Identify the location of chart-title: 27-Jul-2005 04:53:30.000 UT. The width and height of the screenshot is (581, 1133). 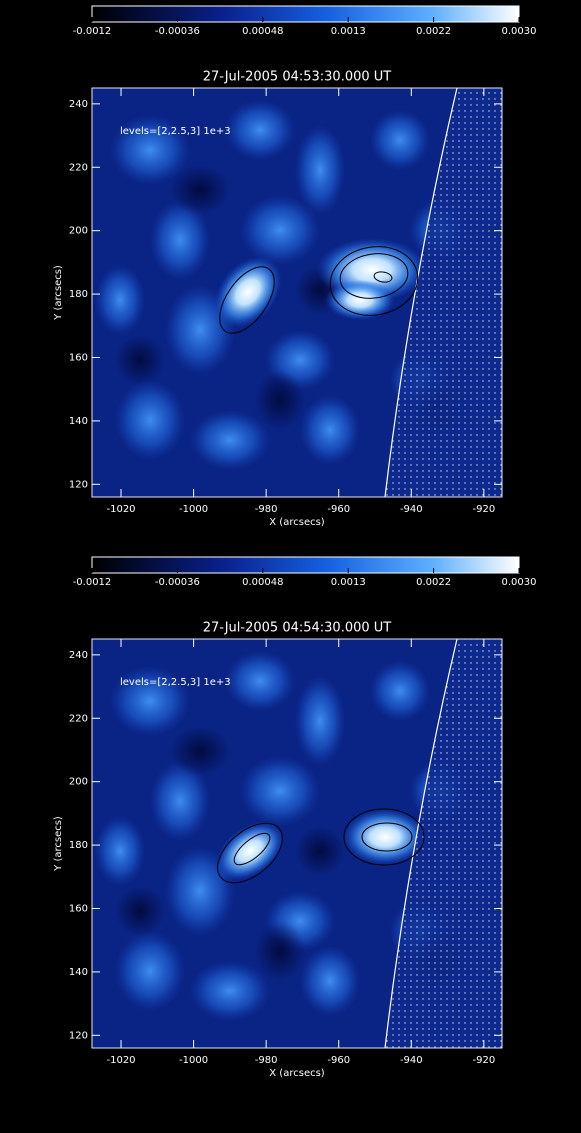
(297, 77).